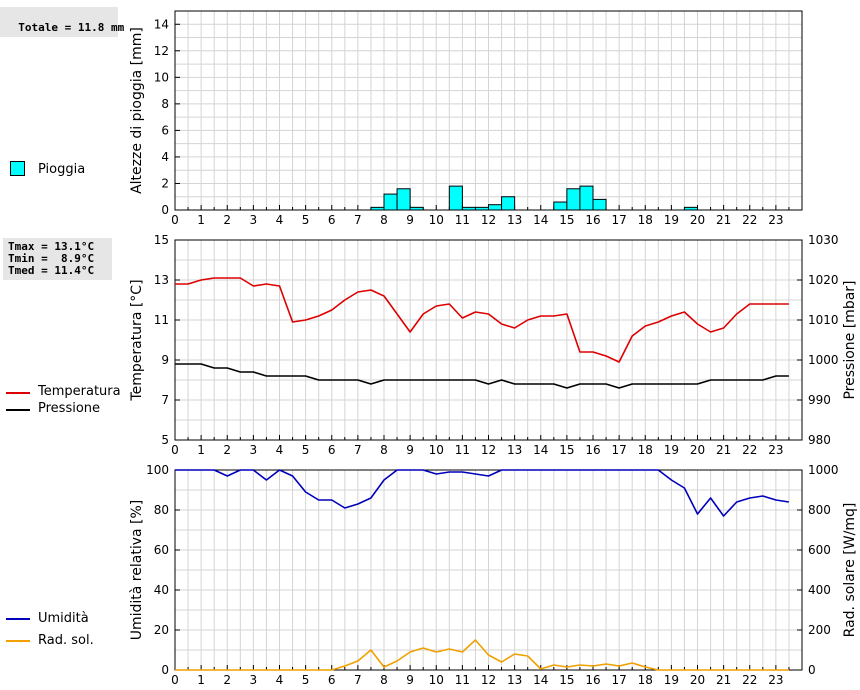 The width and height of the screenshot is (860, 690). Describe the element at coordinates (823, 320) in the screenshot. I see `y2-tick-label: 1010` at that location.